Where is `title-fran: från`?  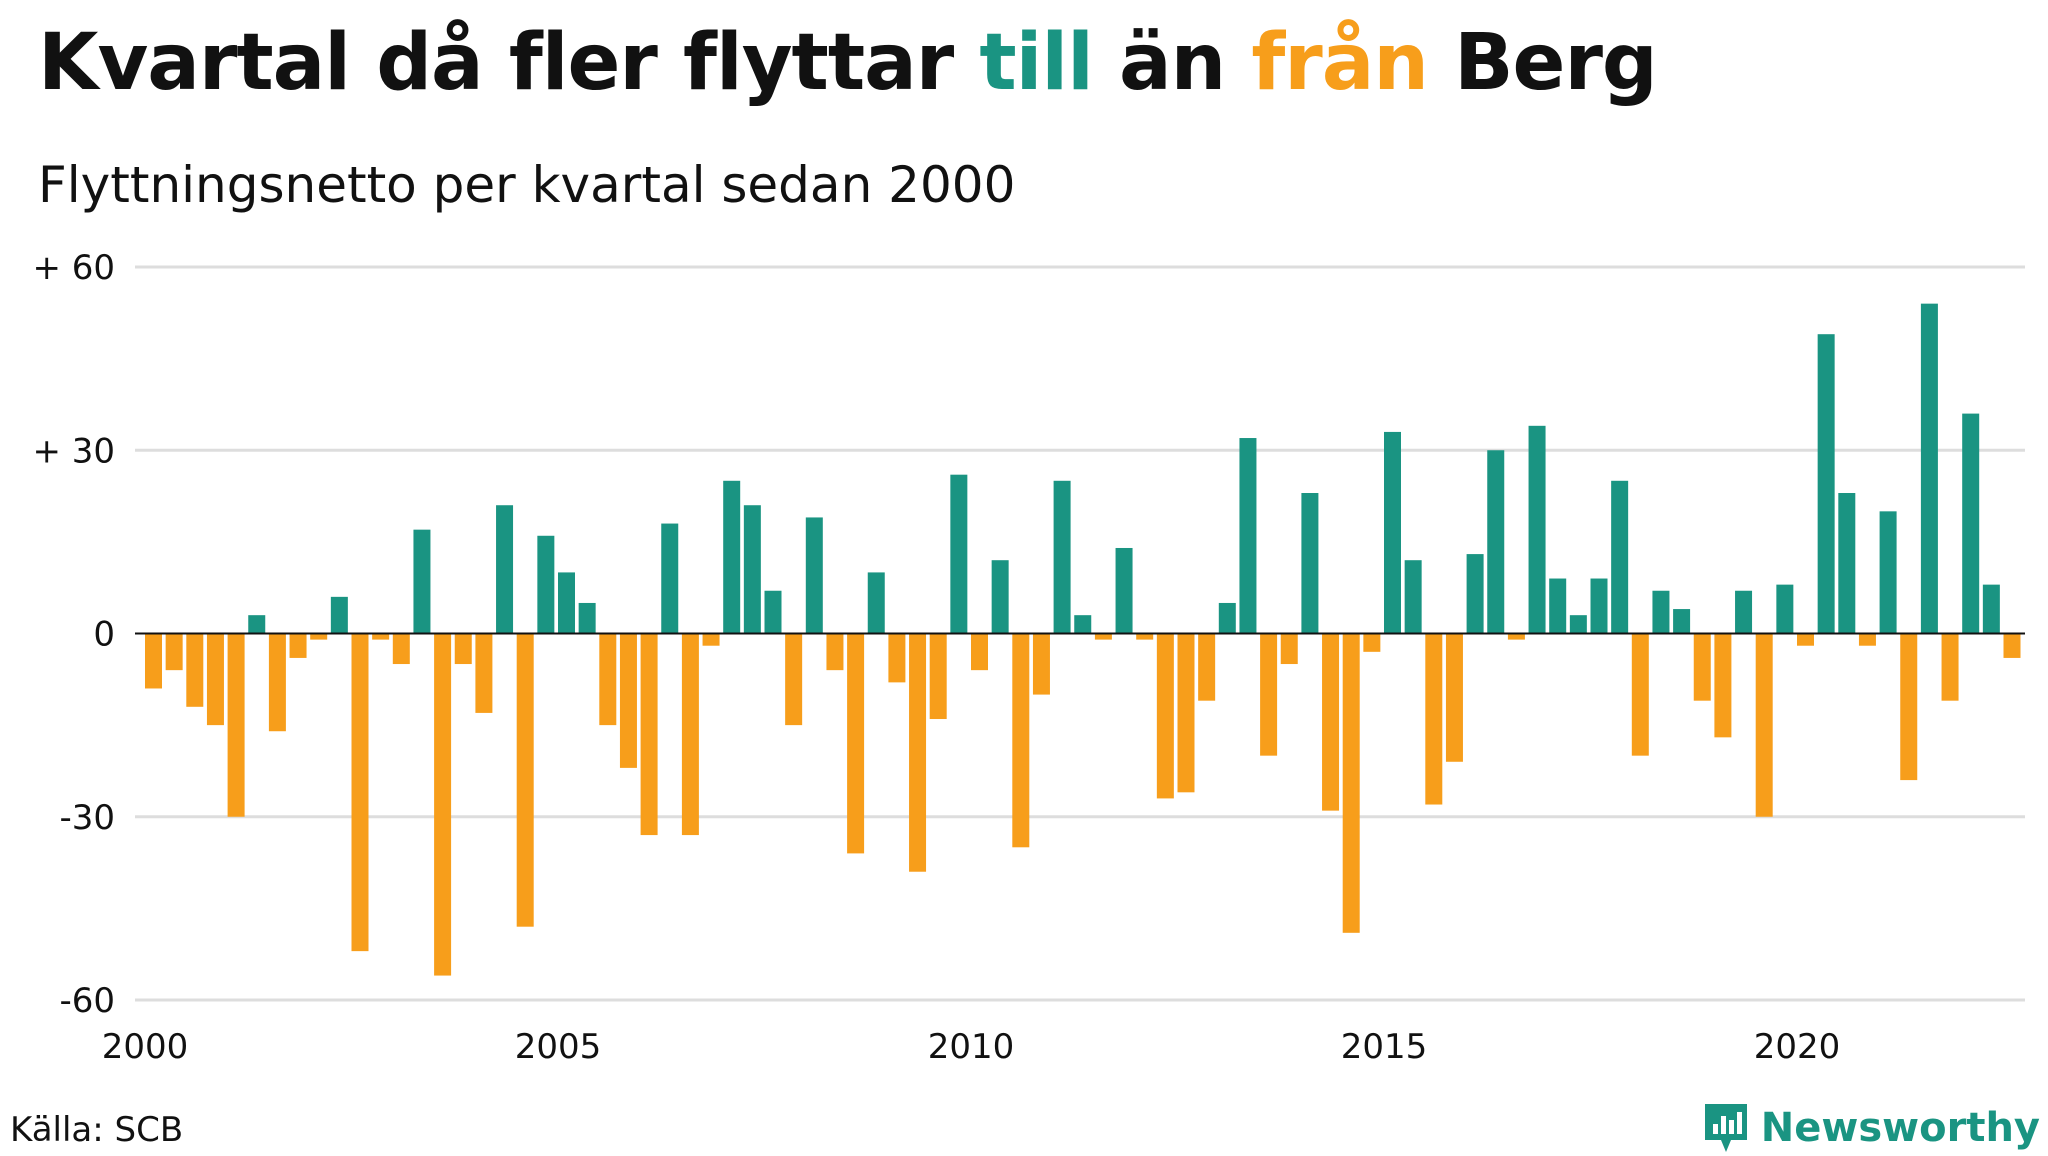 title-fran: från is located at coordinates (1340, 63).